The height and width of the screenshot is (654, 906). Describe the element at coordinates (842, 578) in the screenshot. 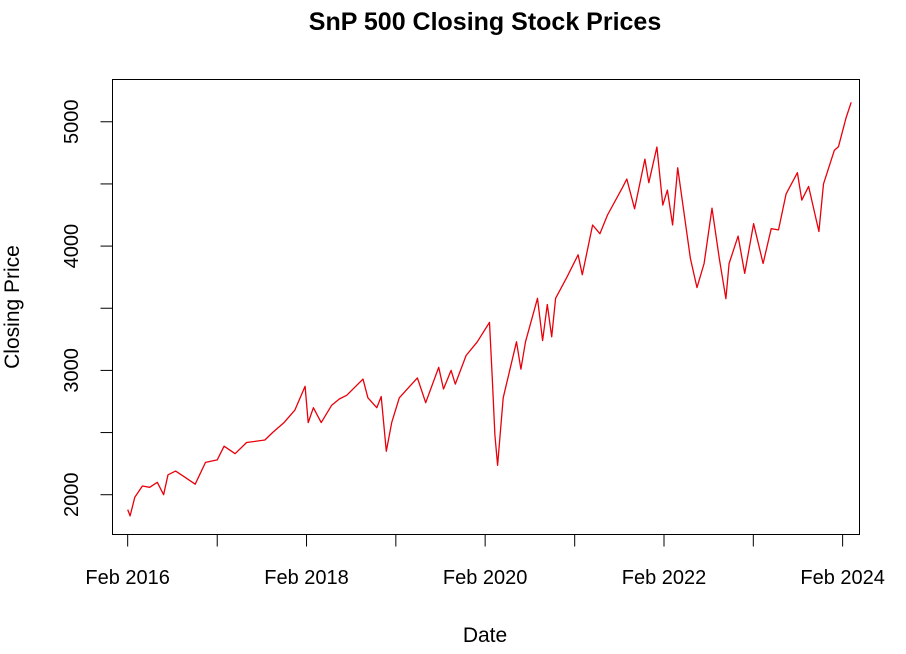

I see `x-tick-label: Feb 2024` at that location.